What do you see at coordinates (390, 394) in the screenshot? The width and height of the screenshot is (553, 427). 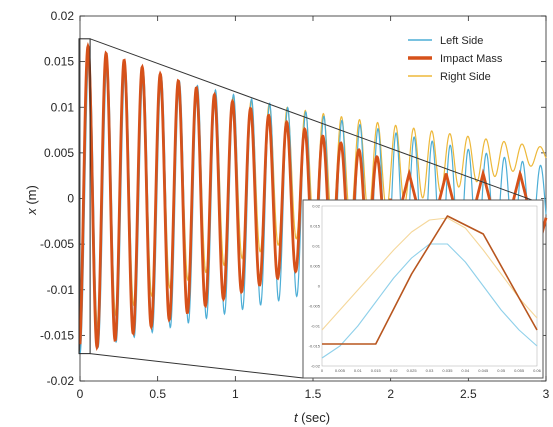 I see `x-tick-label: 2` at bounding box center [390, 394].